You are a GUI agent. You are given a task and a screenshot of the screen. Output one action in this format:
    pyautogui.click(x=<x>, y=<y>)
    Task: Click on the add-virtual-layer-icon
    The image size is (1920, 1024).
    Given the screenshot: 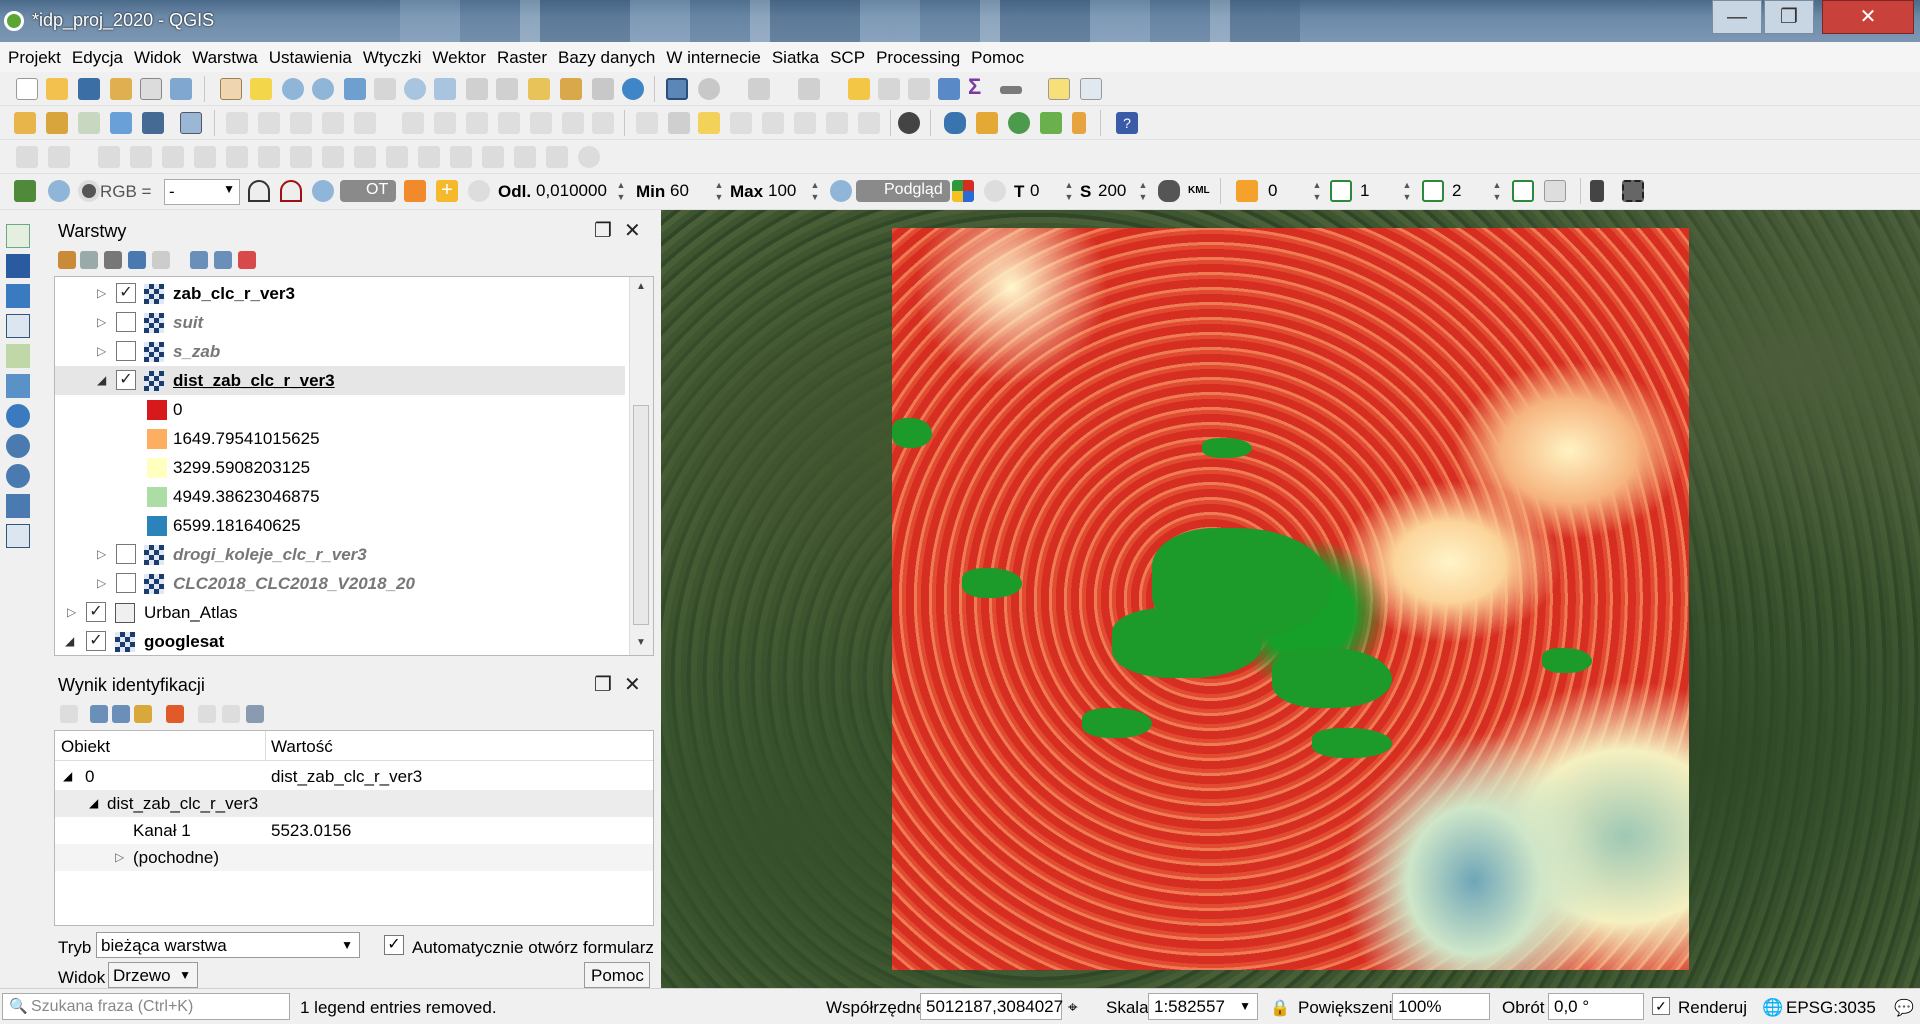 What is the action you would take?
    pyautogui.click(x=18, y=506)
    